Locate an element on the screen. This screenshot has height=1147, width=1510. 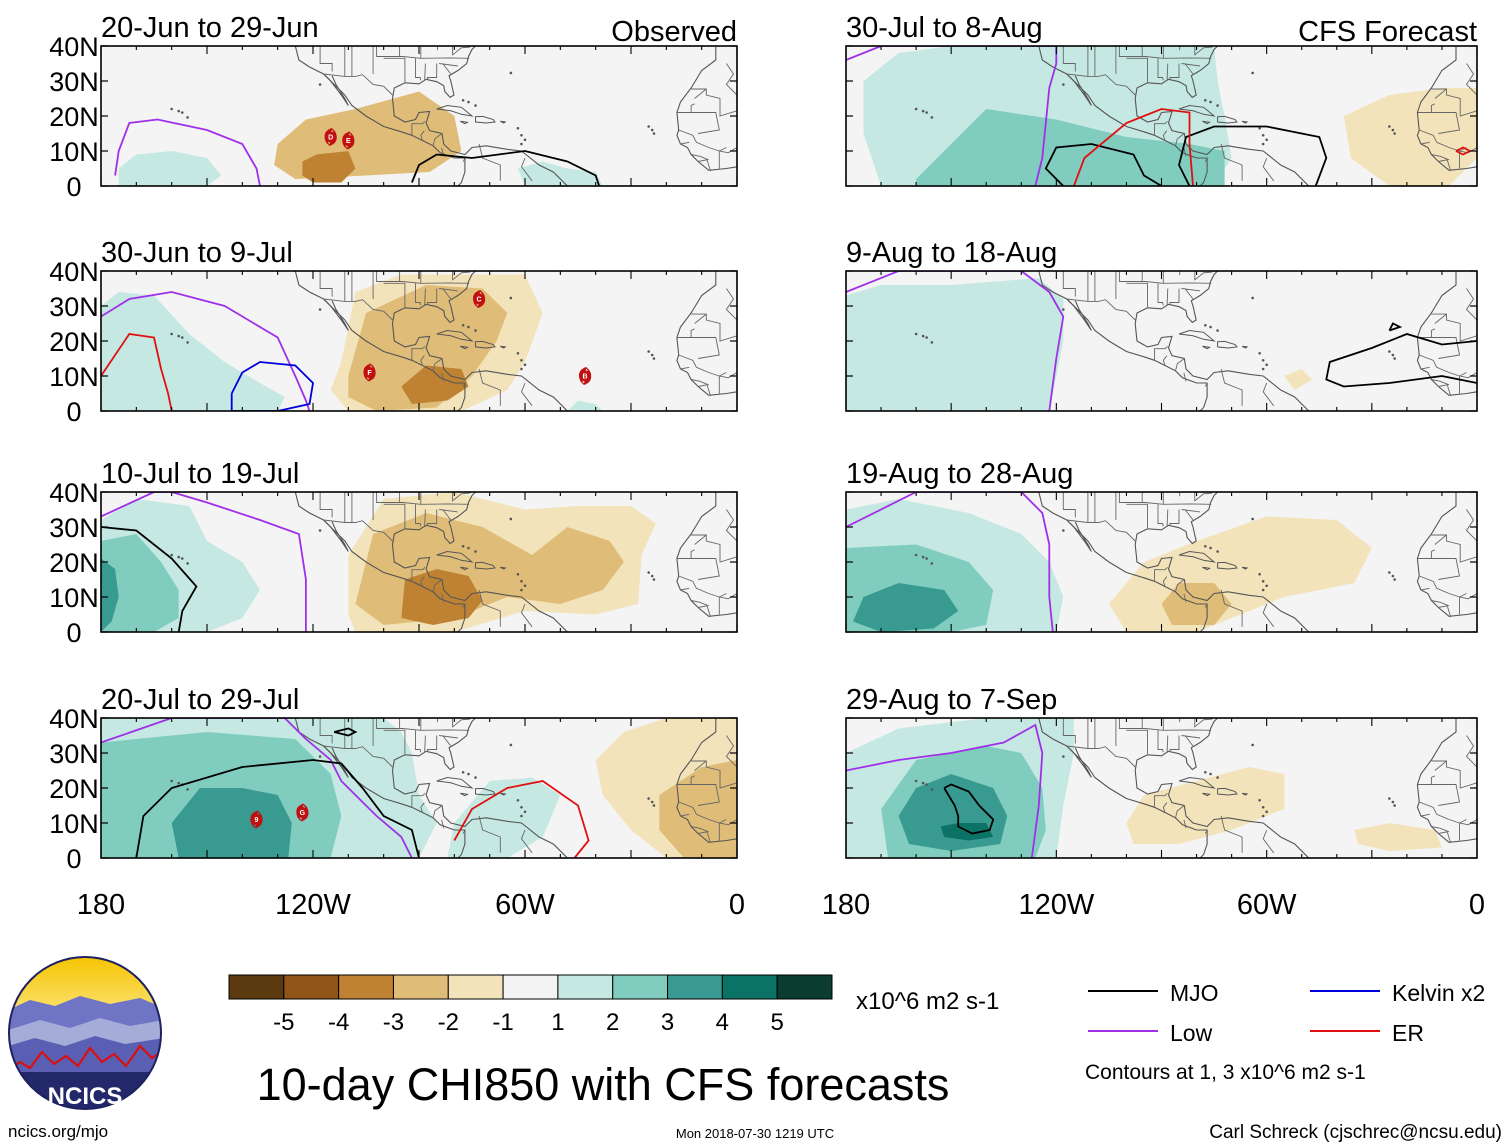
y-tick-label: 10N is located at coordinates (74, 152).